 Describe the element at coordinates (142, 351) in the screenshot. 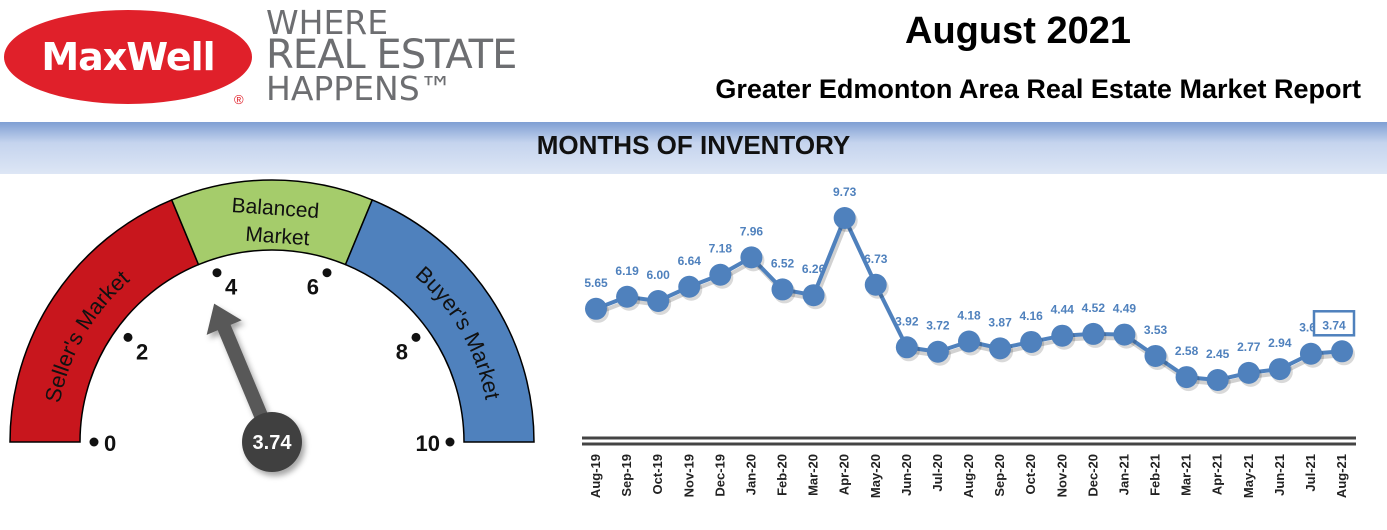

I see `gauge-tick-label: 2` at that location.